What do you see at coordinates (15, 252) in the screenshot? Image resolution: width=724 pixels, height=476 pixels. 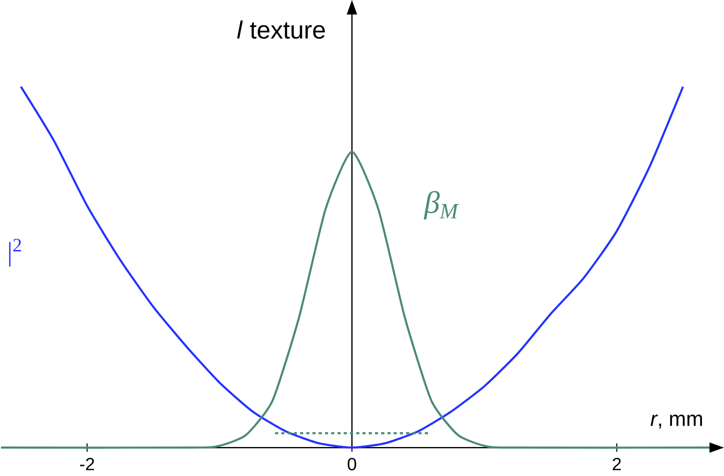 I see `text: |$^{2}$` at bounding box center [15, 252].